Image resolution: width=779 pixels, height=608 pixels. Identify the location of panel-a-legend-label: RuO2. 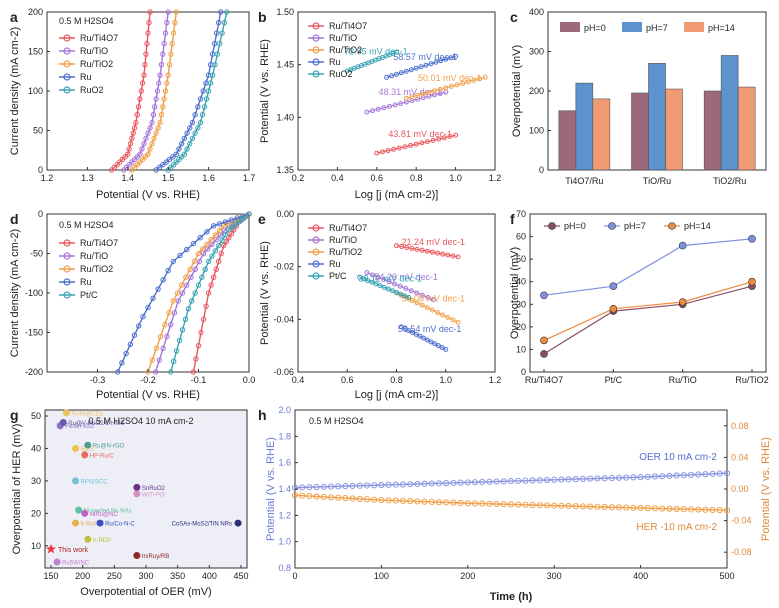
(92, 90).